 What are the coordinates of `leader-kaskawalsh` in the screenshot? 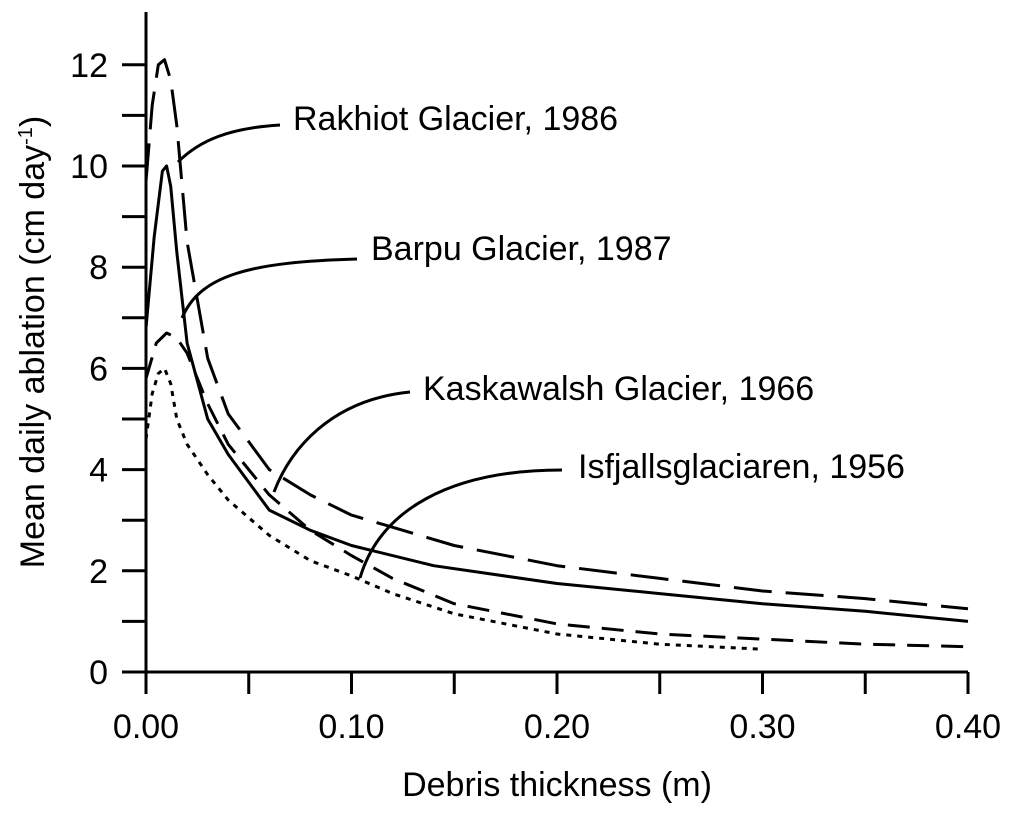 It's located at (341, 441).